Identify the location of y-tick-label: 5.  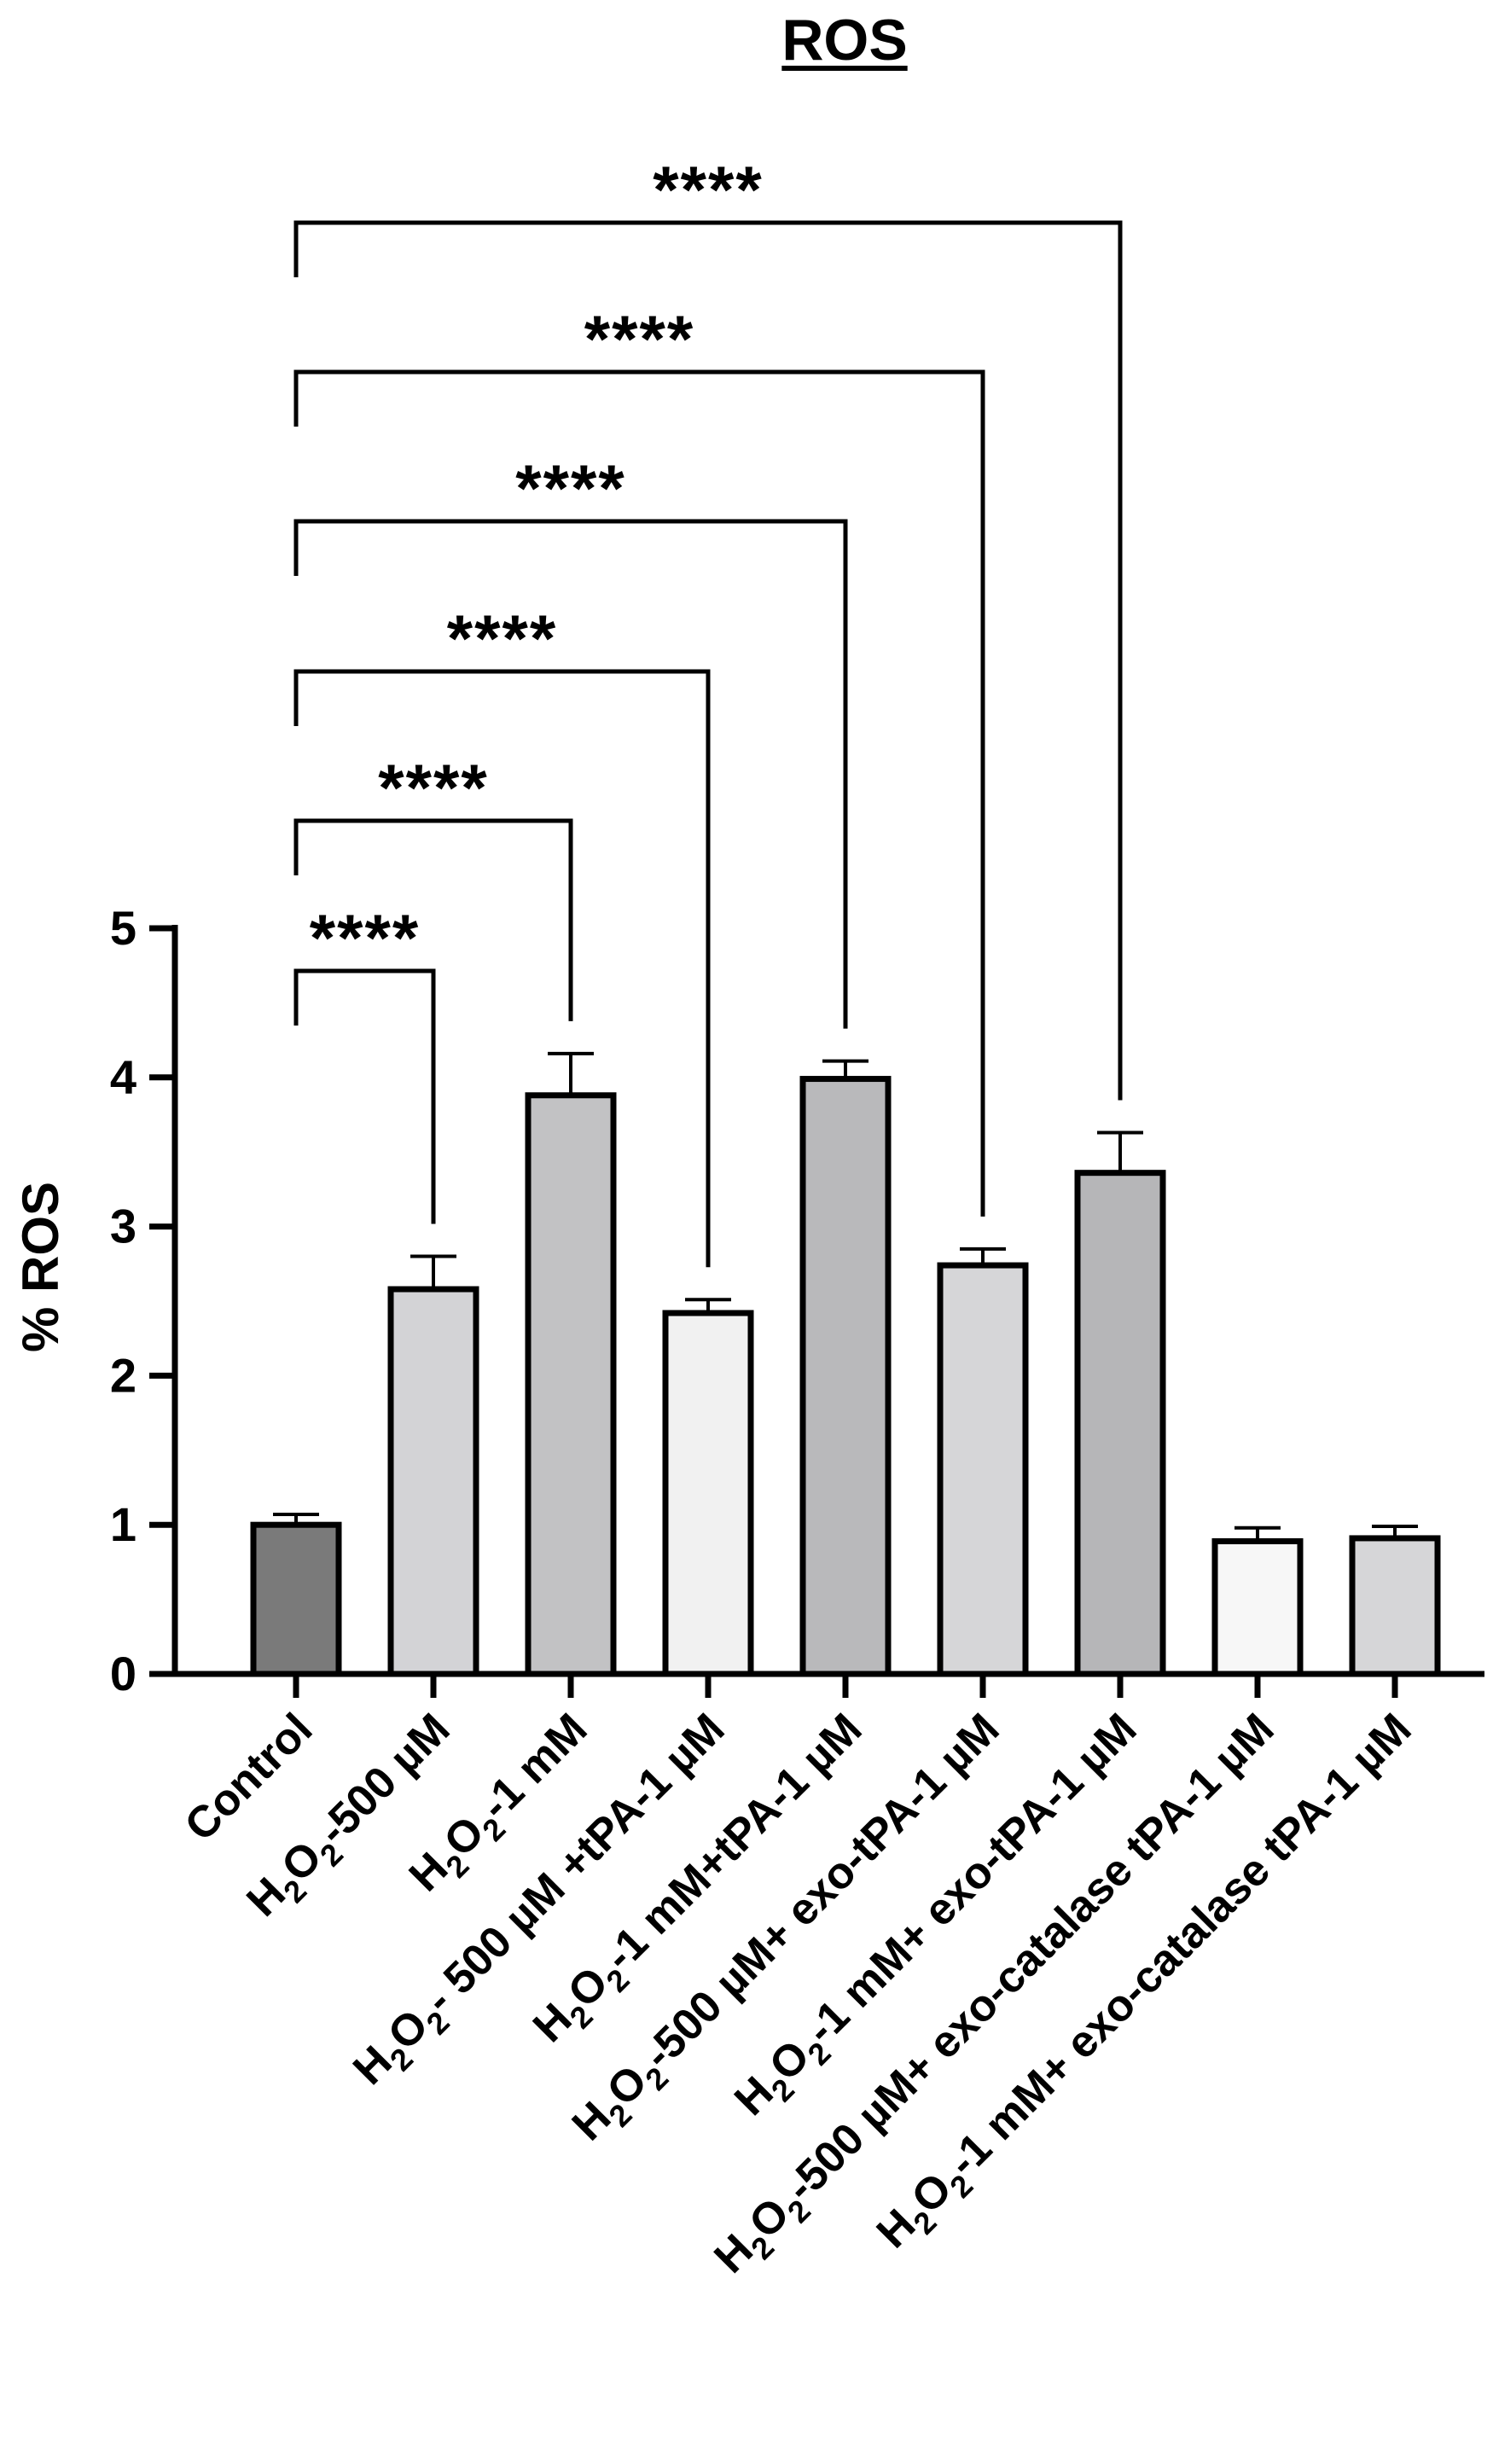
(123, 928).